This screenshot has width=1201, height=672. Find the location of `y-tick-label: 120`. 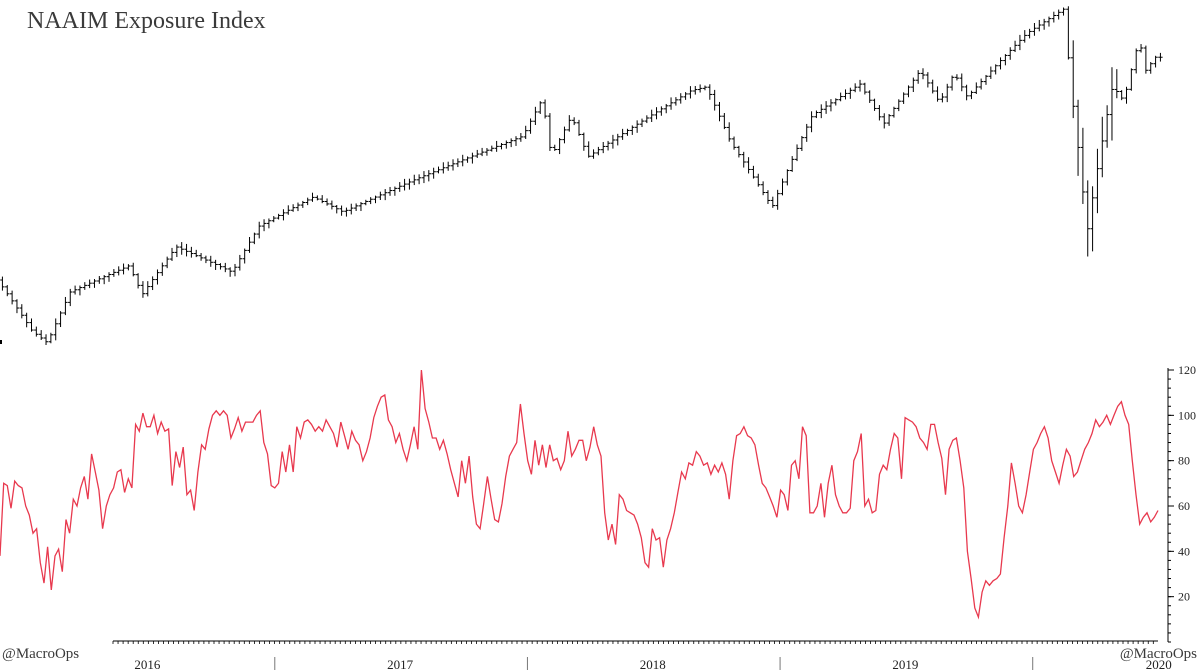

y-tick-label: 120 is located at coordinates (1187, 370).